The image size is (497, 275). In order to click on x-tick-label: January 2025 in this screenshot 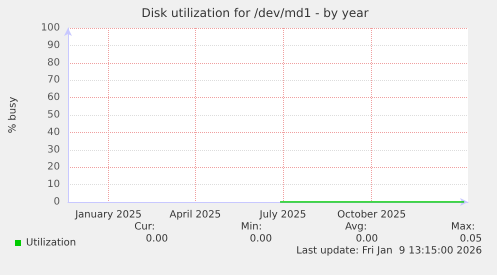, I will do `click(108, 215)`.